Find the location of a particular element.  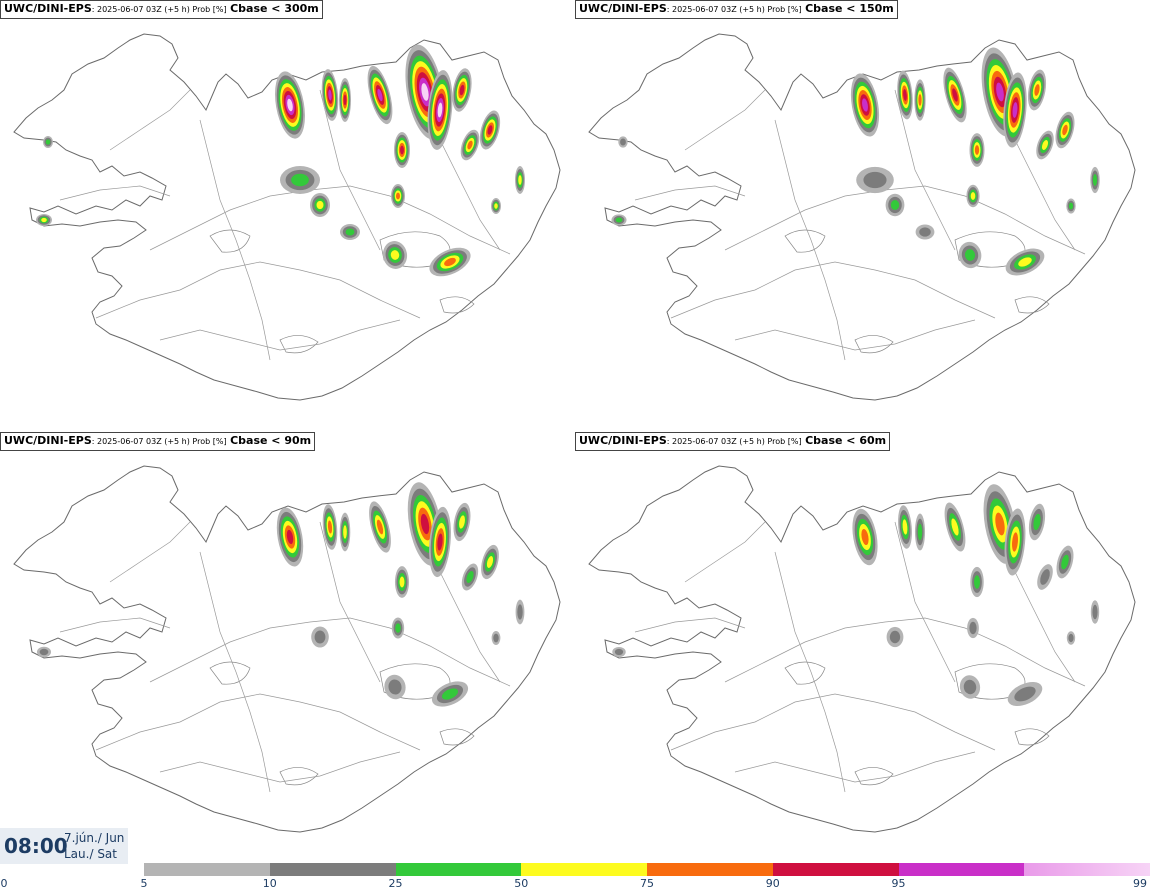

legend-tick-label: 95 is located at coordinates (898, 883).